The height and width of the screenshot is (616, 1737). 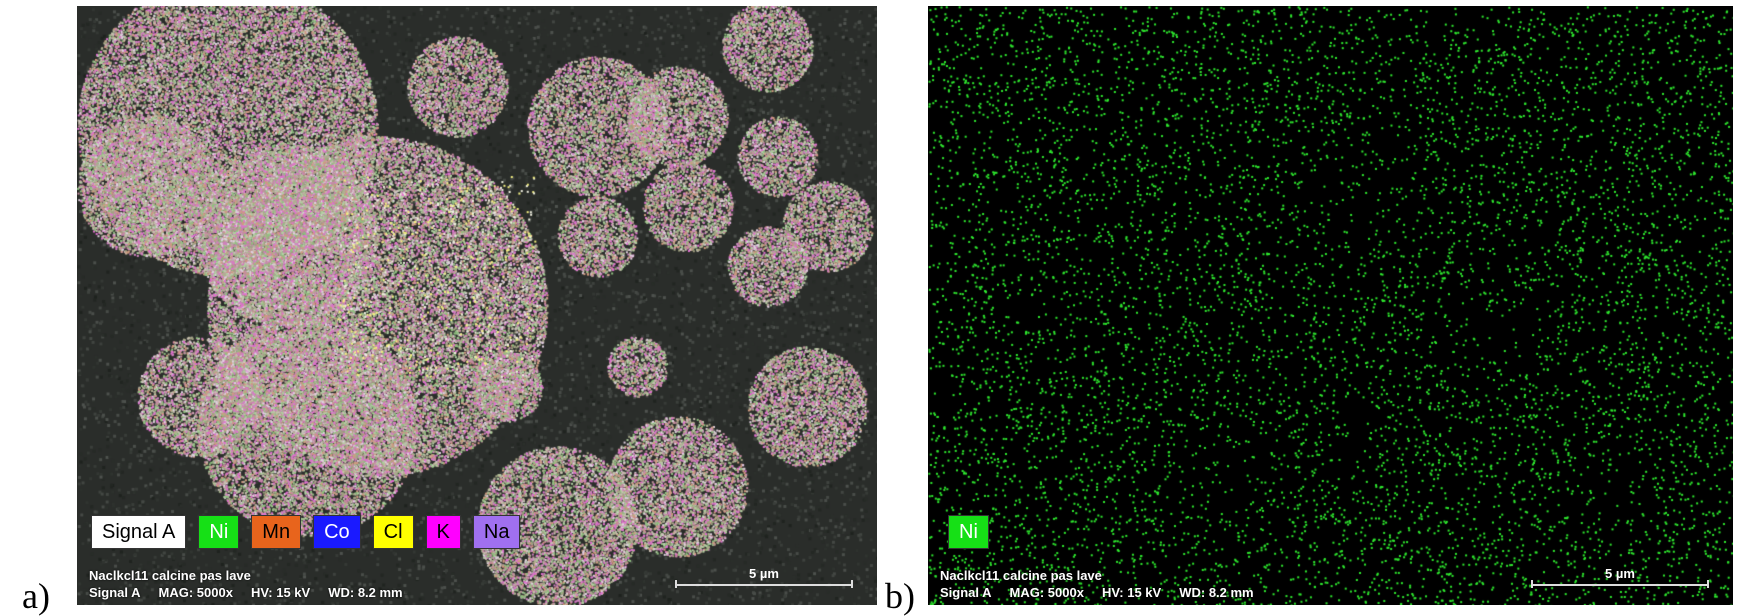 What do you see at coordinates (443, 532) in the screenshot?
I see `legend-k: K` at bounding box center [443, 532].